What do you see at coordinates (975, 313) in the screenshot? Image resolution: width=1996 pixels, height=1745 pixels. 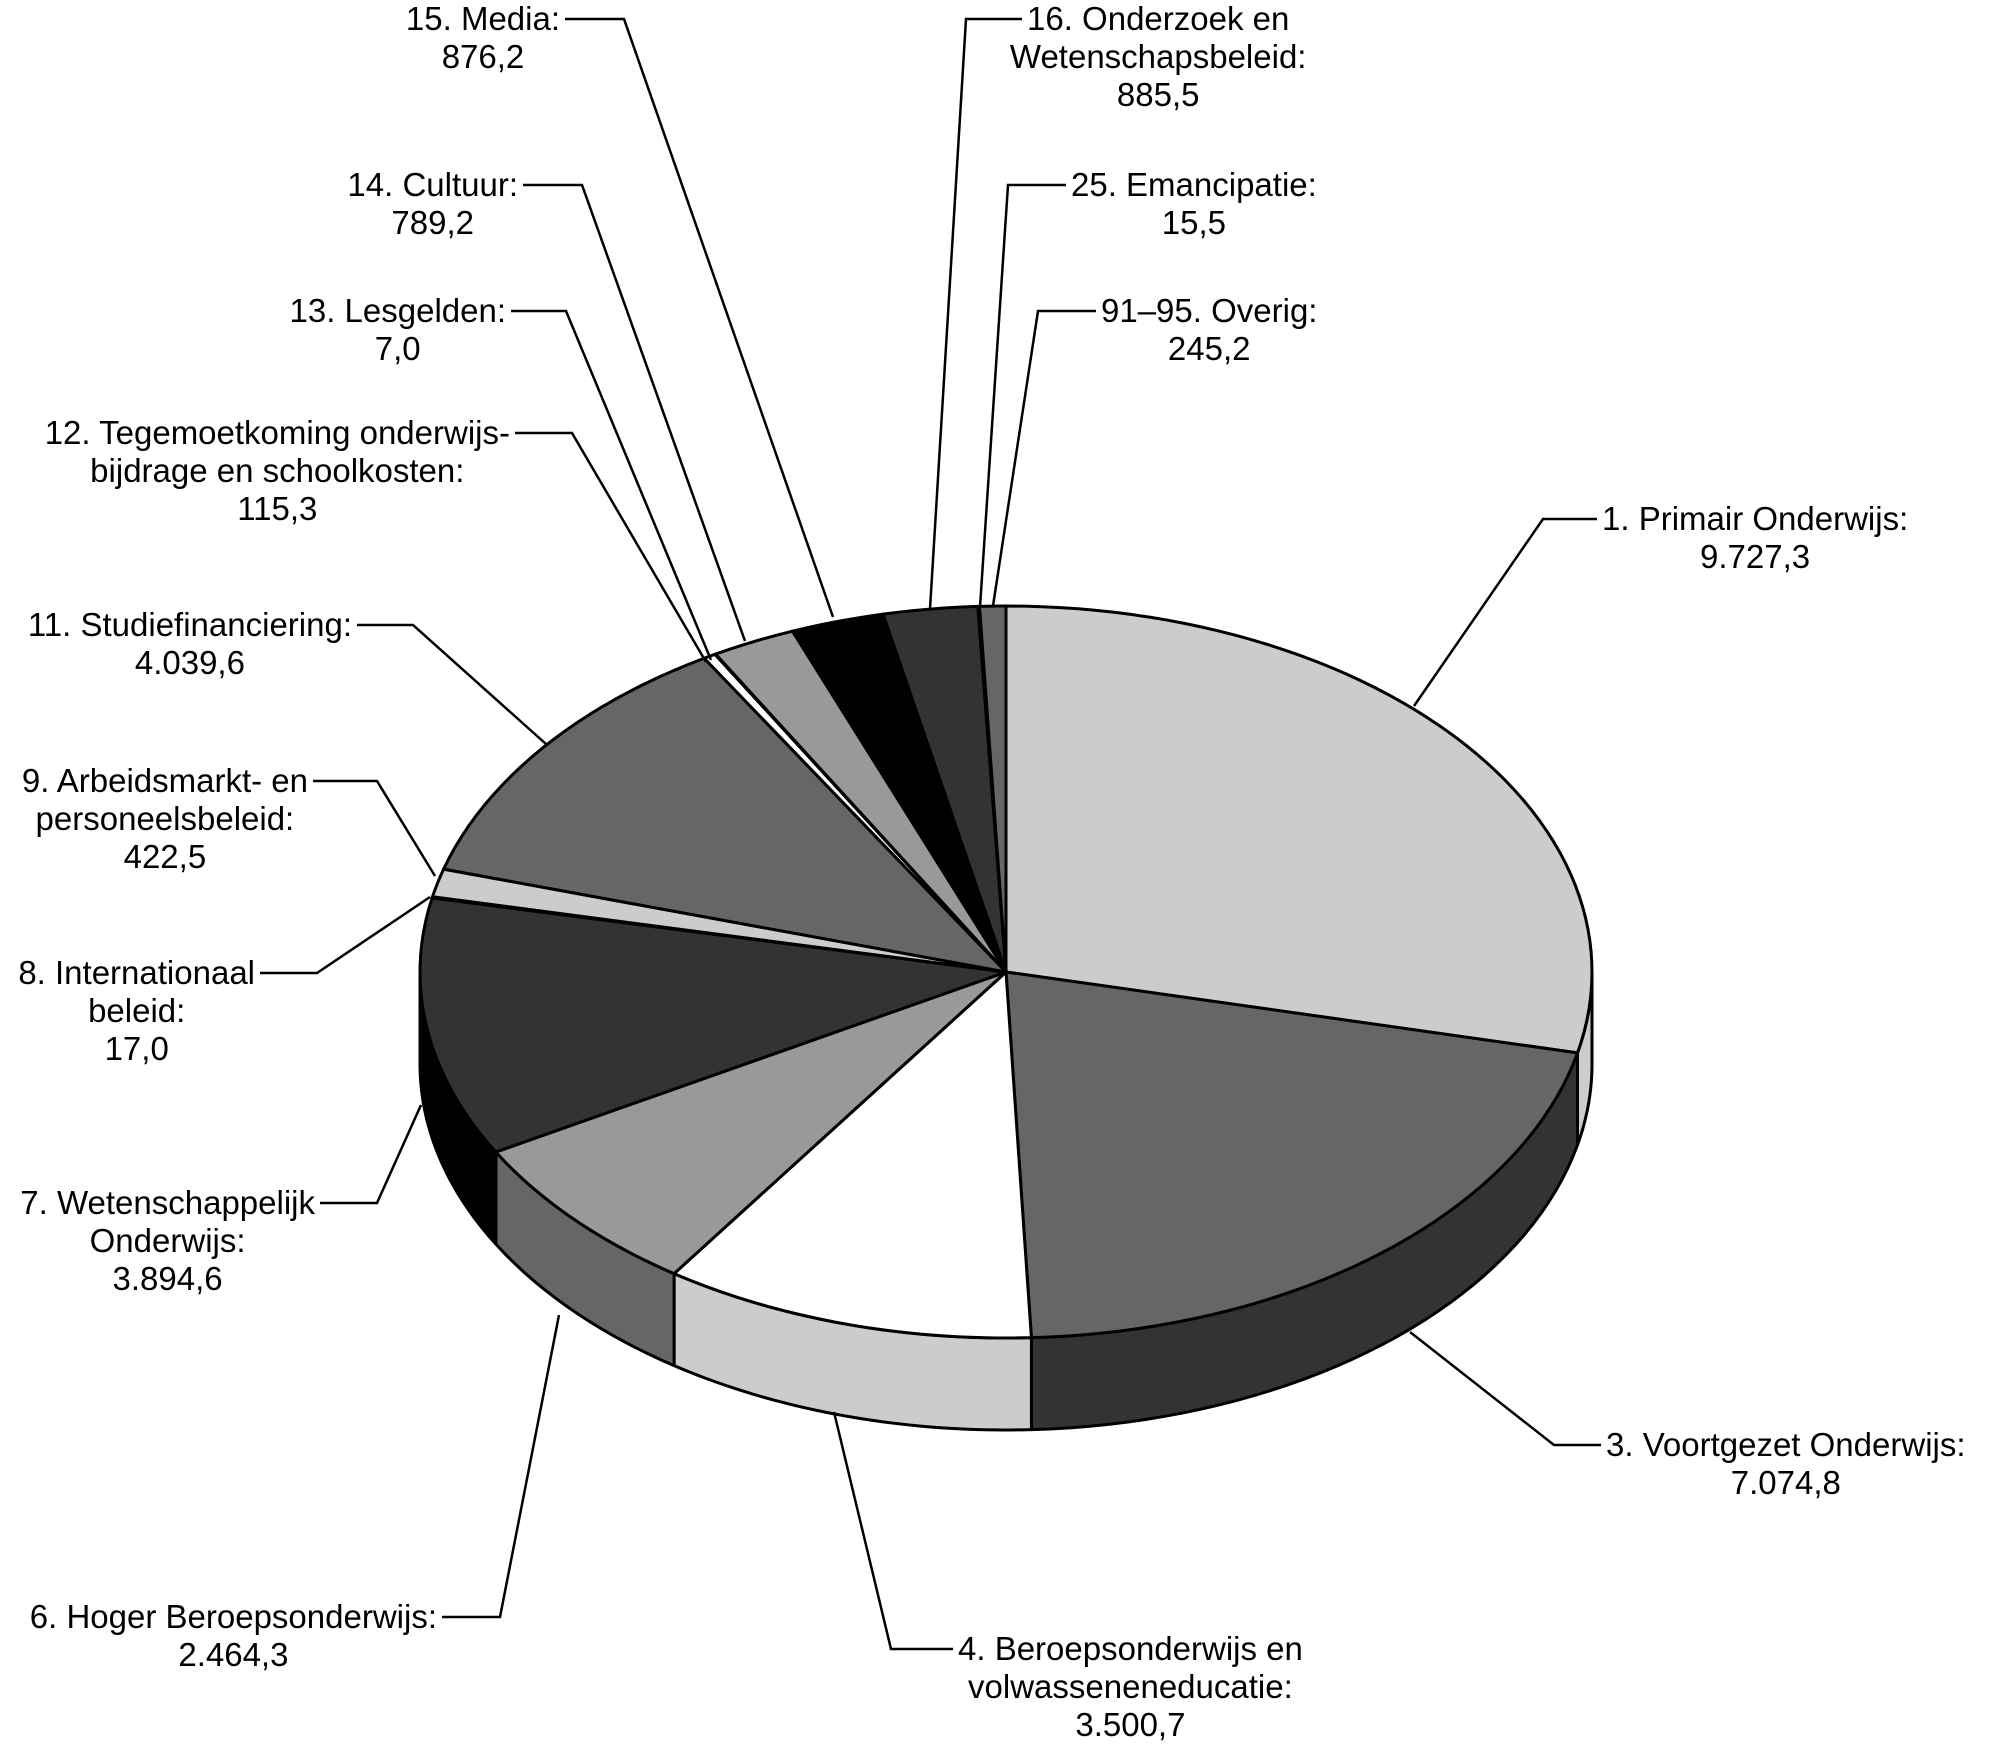 I see `leader-line-16-onderzoek-en` at bounding box center [975, 313].